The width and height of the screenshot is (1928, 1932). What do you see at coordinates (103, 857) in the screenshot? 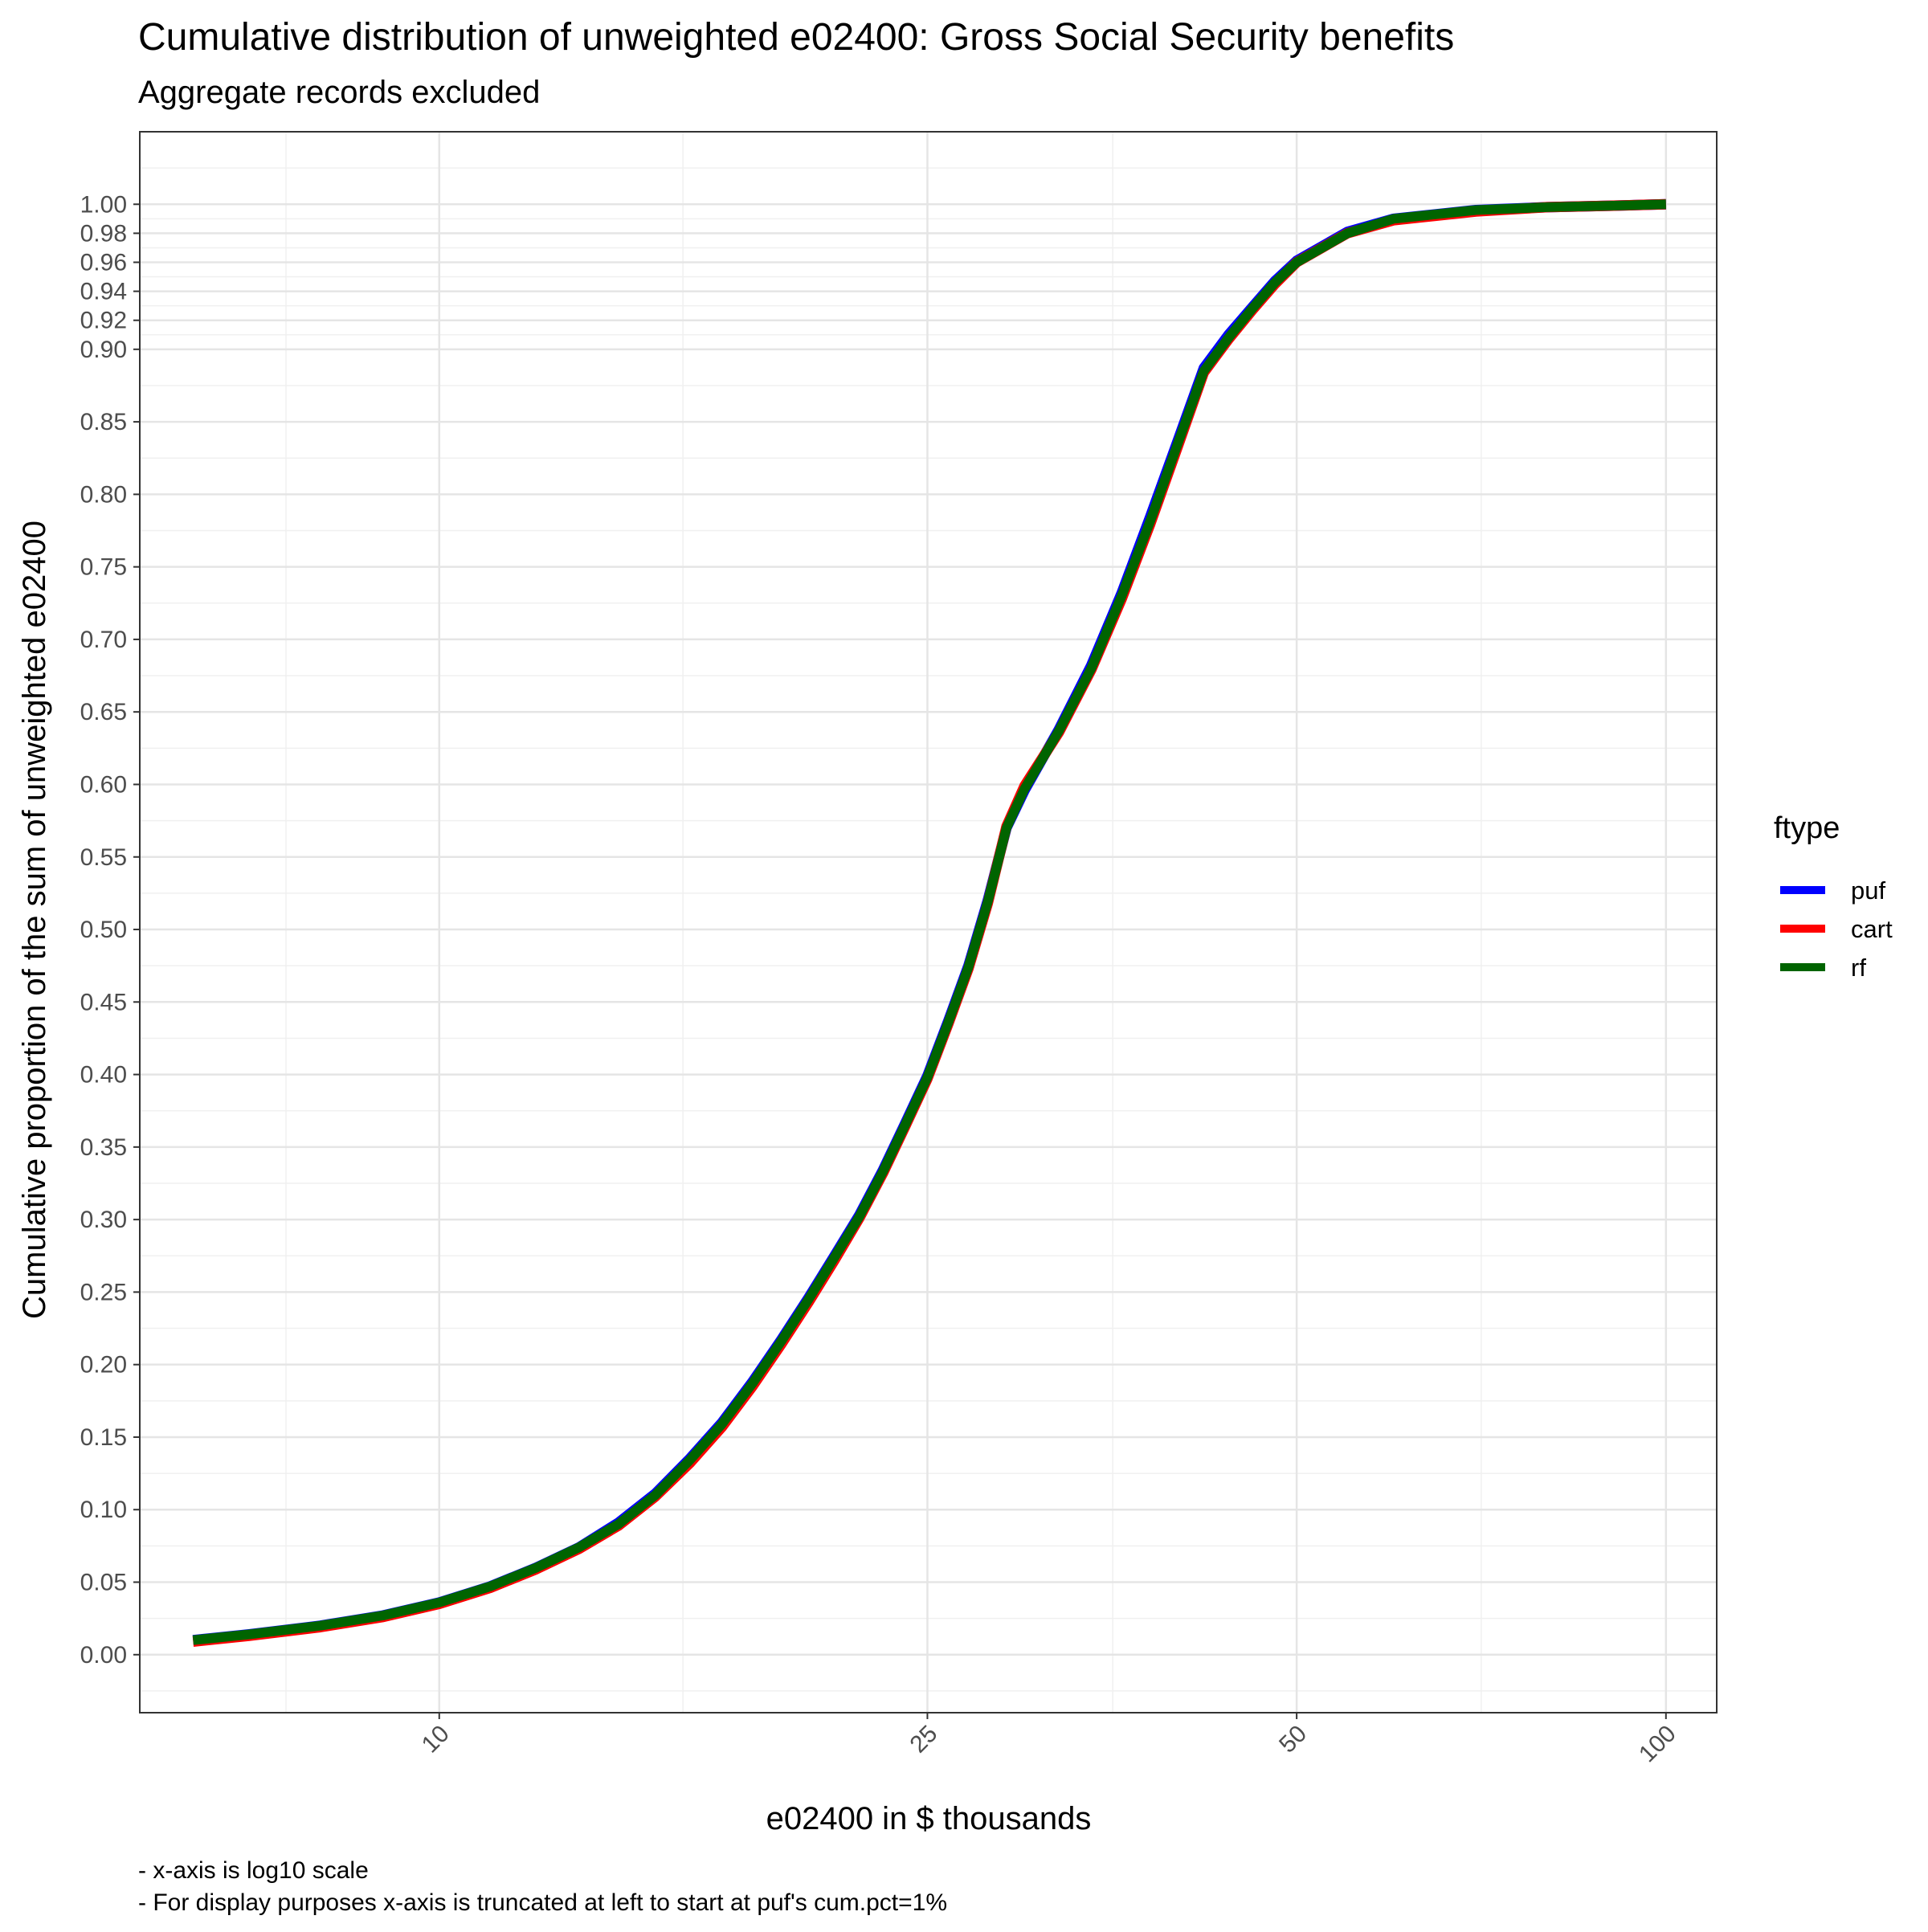
I see `y-tick-label: 0.55` at bounding box center [103, 857].